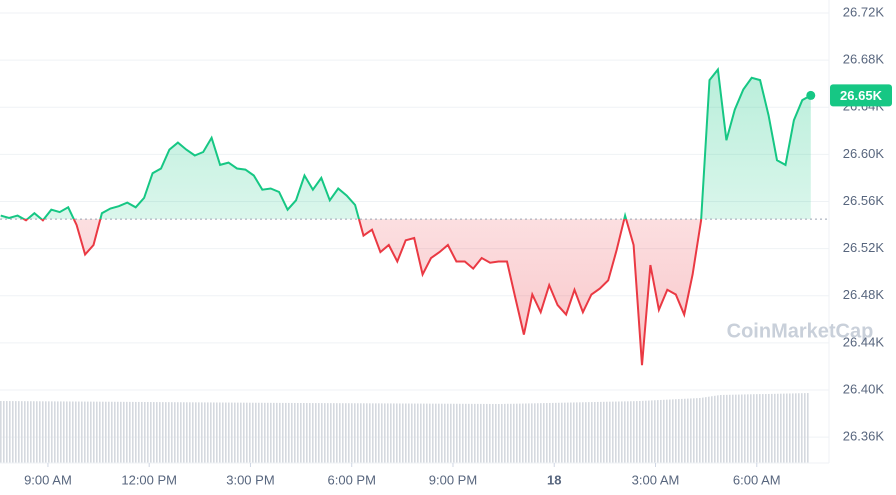 The height and width of the screenshot is (495, 896). What do you see at coordinates (405, 428) in the screenshot?
I see `volume-bars` at bounding box center [405, 428].